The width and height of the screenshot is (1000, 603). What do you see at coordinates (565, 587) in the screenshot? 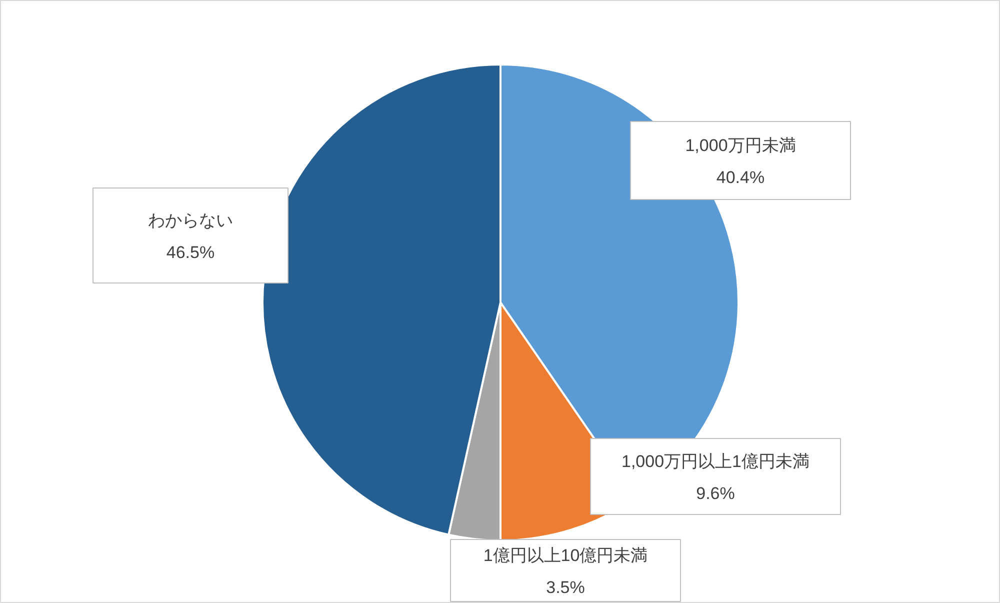
I see `data-label: 3.5%` at bounding box center [565, 587].